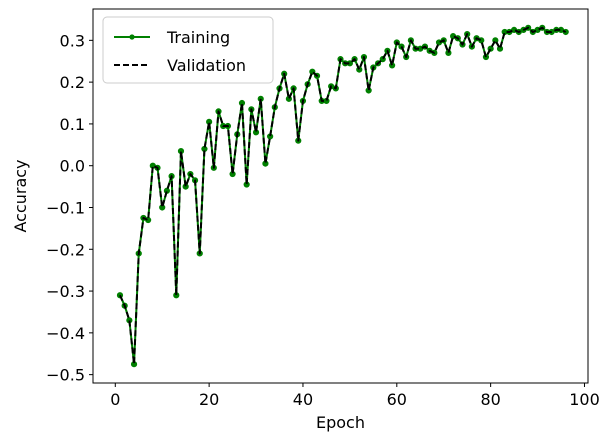 The image size is (614, 442). Describe the element at coordinates (72, 124) in the screenshot. I see `y-tick-label: 0.1` at that location.